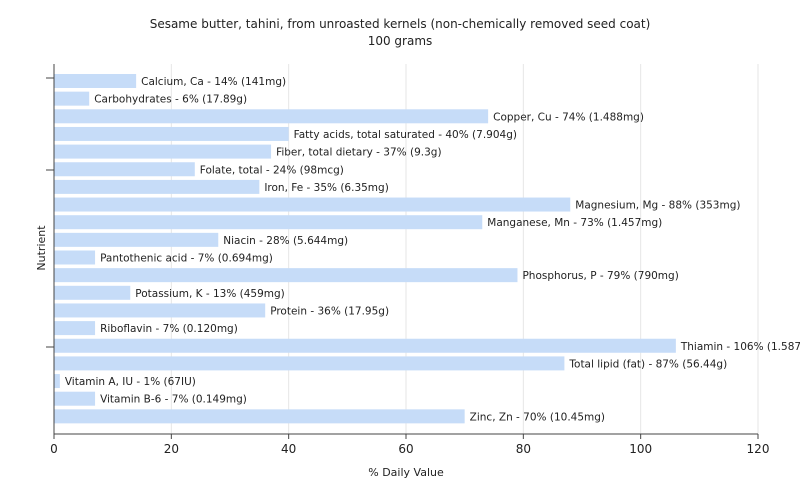  I want to click on bar-label: Fiber, total dietary - 37% (9.3g), so click(358, 153).